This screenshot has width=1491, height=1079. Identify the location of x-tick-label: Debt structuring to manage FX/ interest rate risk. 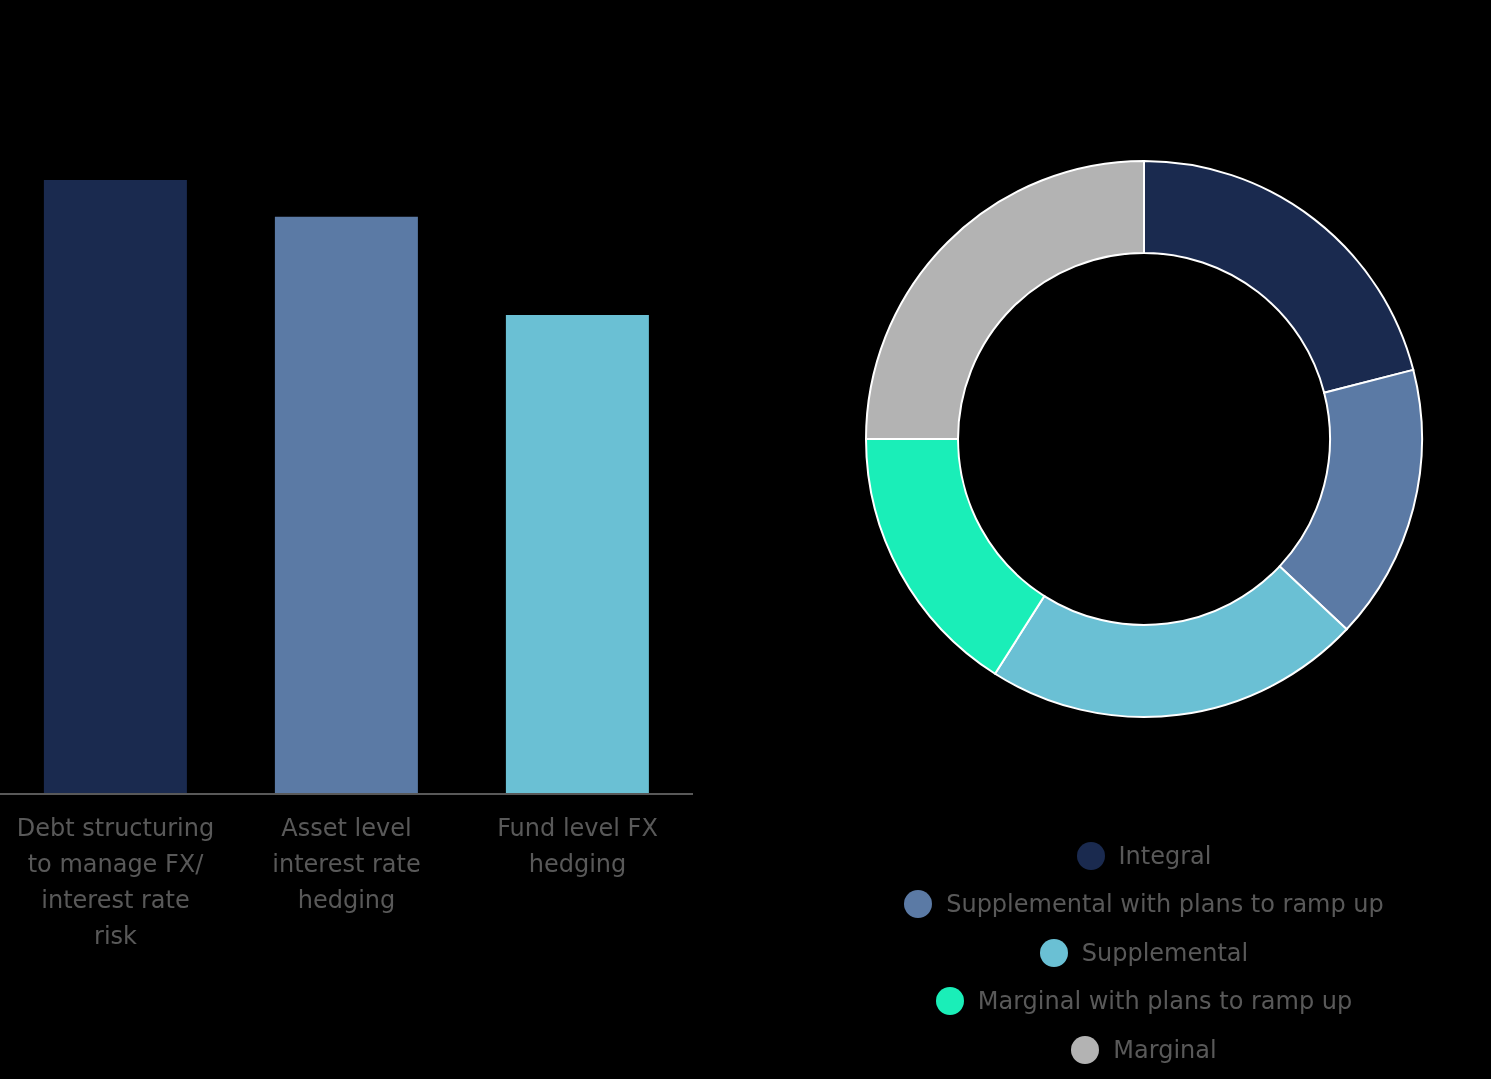
(115, 882).